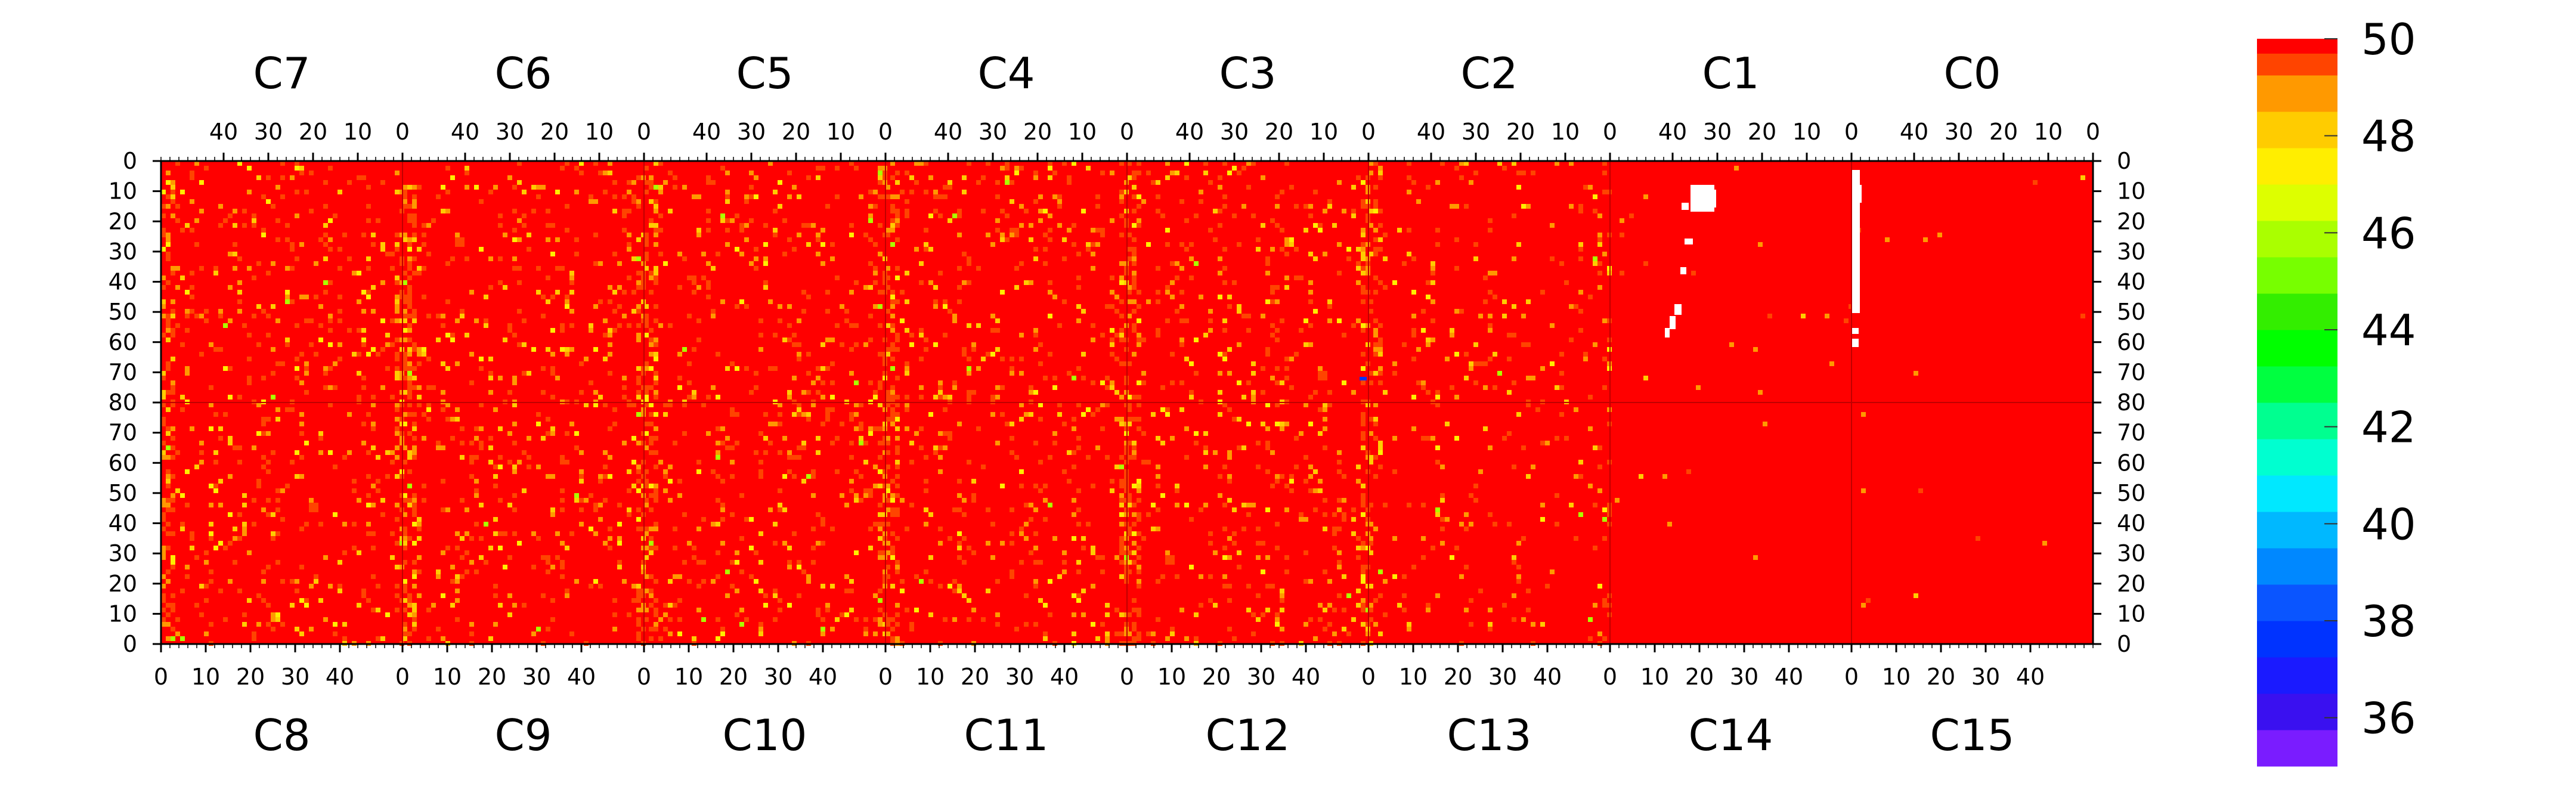 Image resolution: width=2576 pixels, height=805 pixels. I want to click on chip-label-bottom: C11, so click(1007, 735).